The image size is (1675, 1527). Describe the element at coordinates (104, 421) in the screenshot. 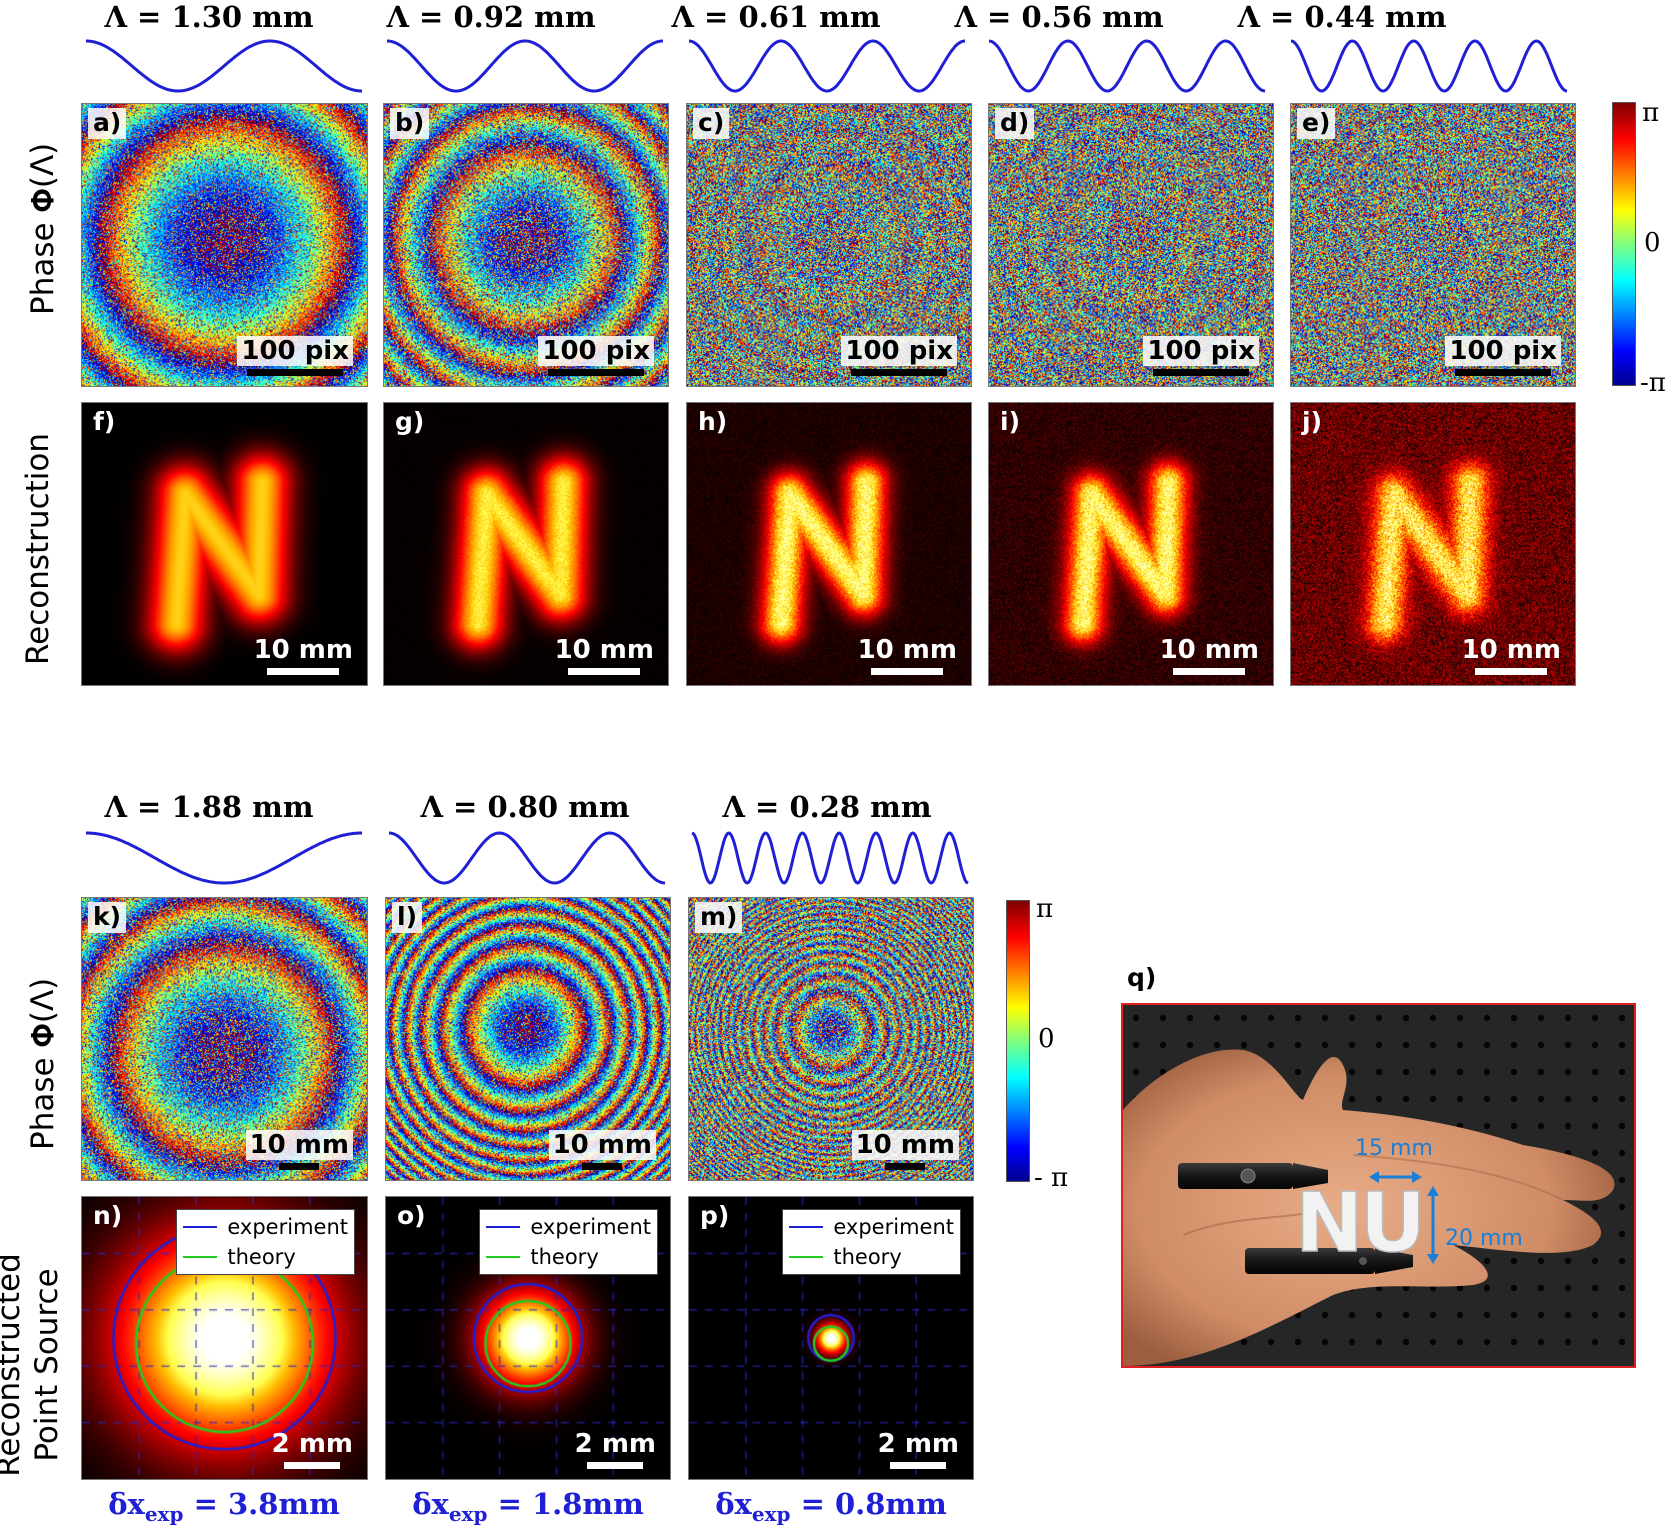

I see `panel-label-f: f)` at that location.